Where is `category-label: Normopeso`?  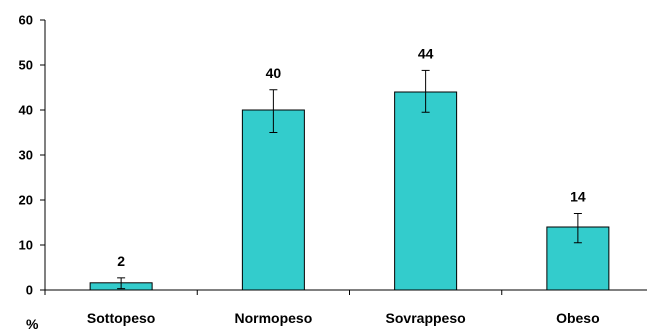 category-label: Normopeso is located at coordinates (273, 318).